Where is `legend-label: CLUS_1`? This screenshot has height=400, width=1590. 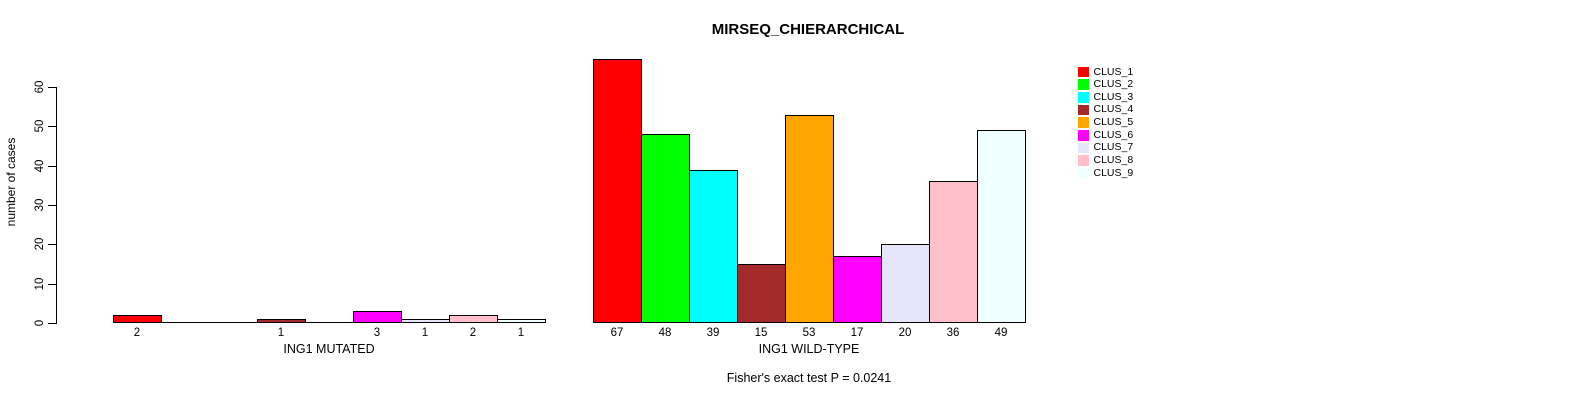
legend-label: CLUS_1 is located at coordinates (1113, 71).